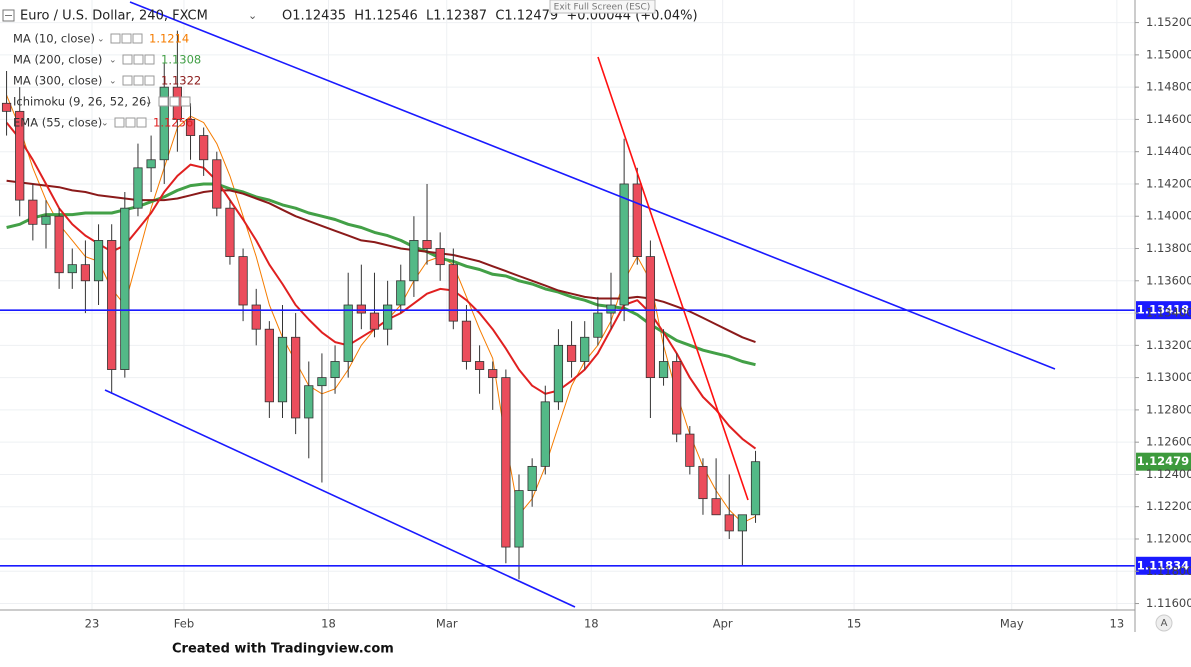 The width and height of the screenshot is (1191, 667). Describe the element at coordinates (854, 624) in the screenshot. I see `x-tick-label: 15` at that location.